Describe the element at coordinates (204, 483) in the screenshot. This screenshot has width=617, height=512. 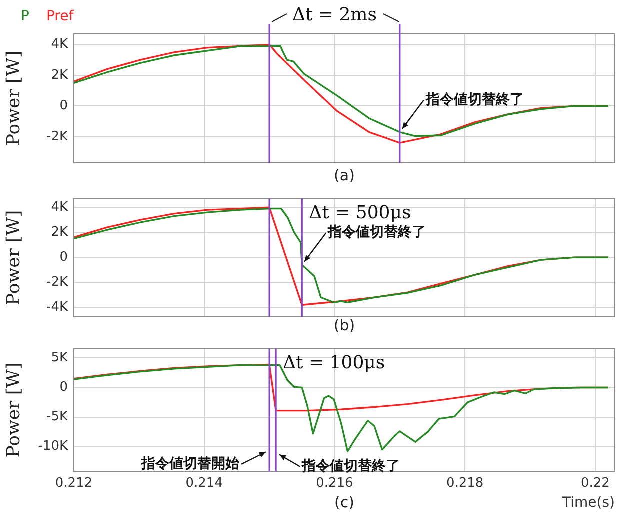
I see `x-tick-label: 0.214` at that location.